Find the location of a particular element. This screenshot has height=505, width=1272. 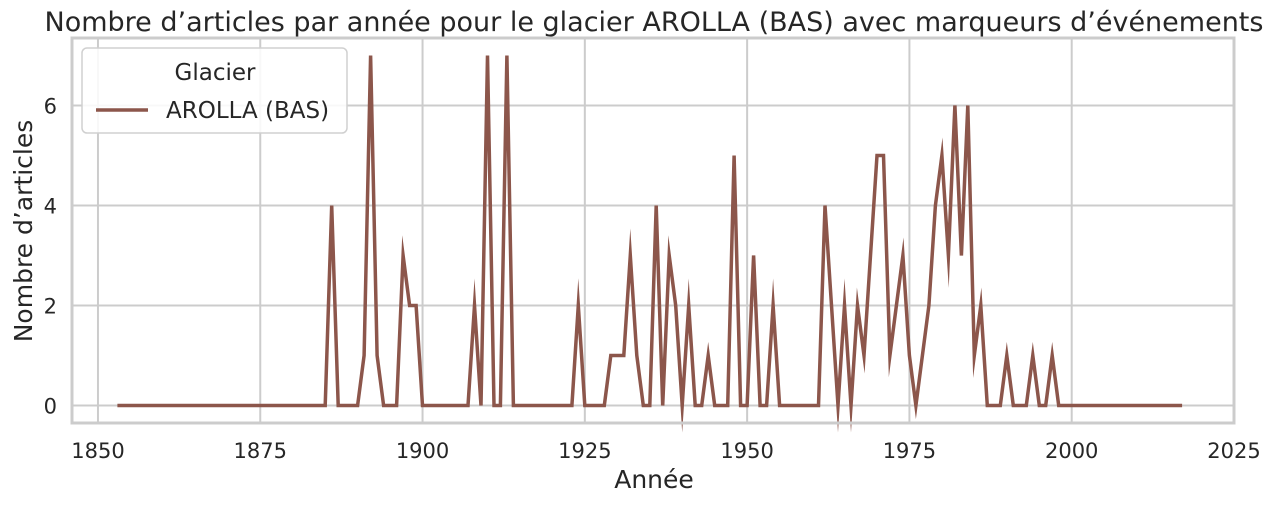

y-tick-label: 2 is located at coordinates (50, 307).